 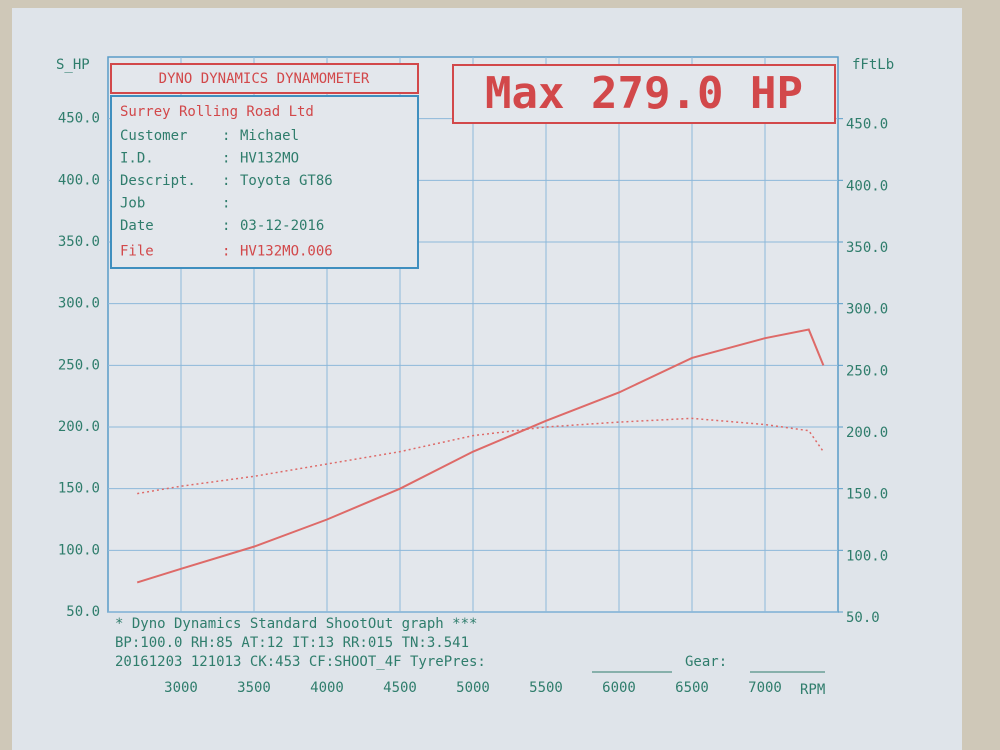 What do you see at coordinates (282, 226) in the screenshot?
I see `info-value: 03-12-2016` at bounding box center [282, 226].